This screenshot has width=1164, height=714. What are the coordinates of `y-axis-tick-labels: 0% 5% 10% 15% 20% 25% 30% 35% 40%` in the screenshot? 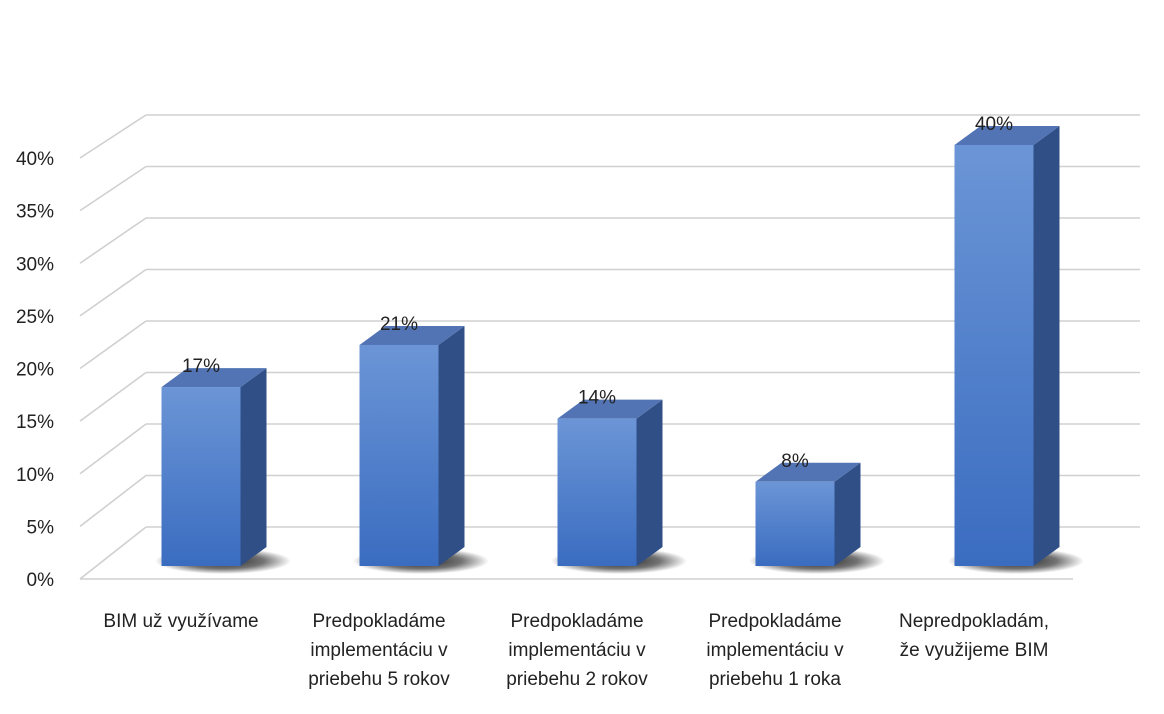 It's located at (35, 370).